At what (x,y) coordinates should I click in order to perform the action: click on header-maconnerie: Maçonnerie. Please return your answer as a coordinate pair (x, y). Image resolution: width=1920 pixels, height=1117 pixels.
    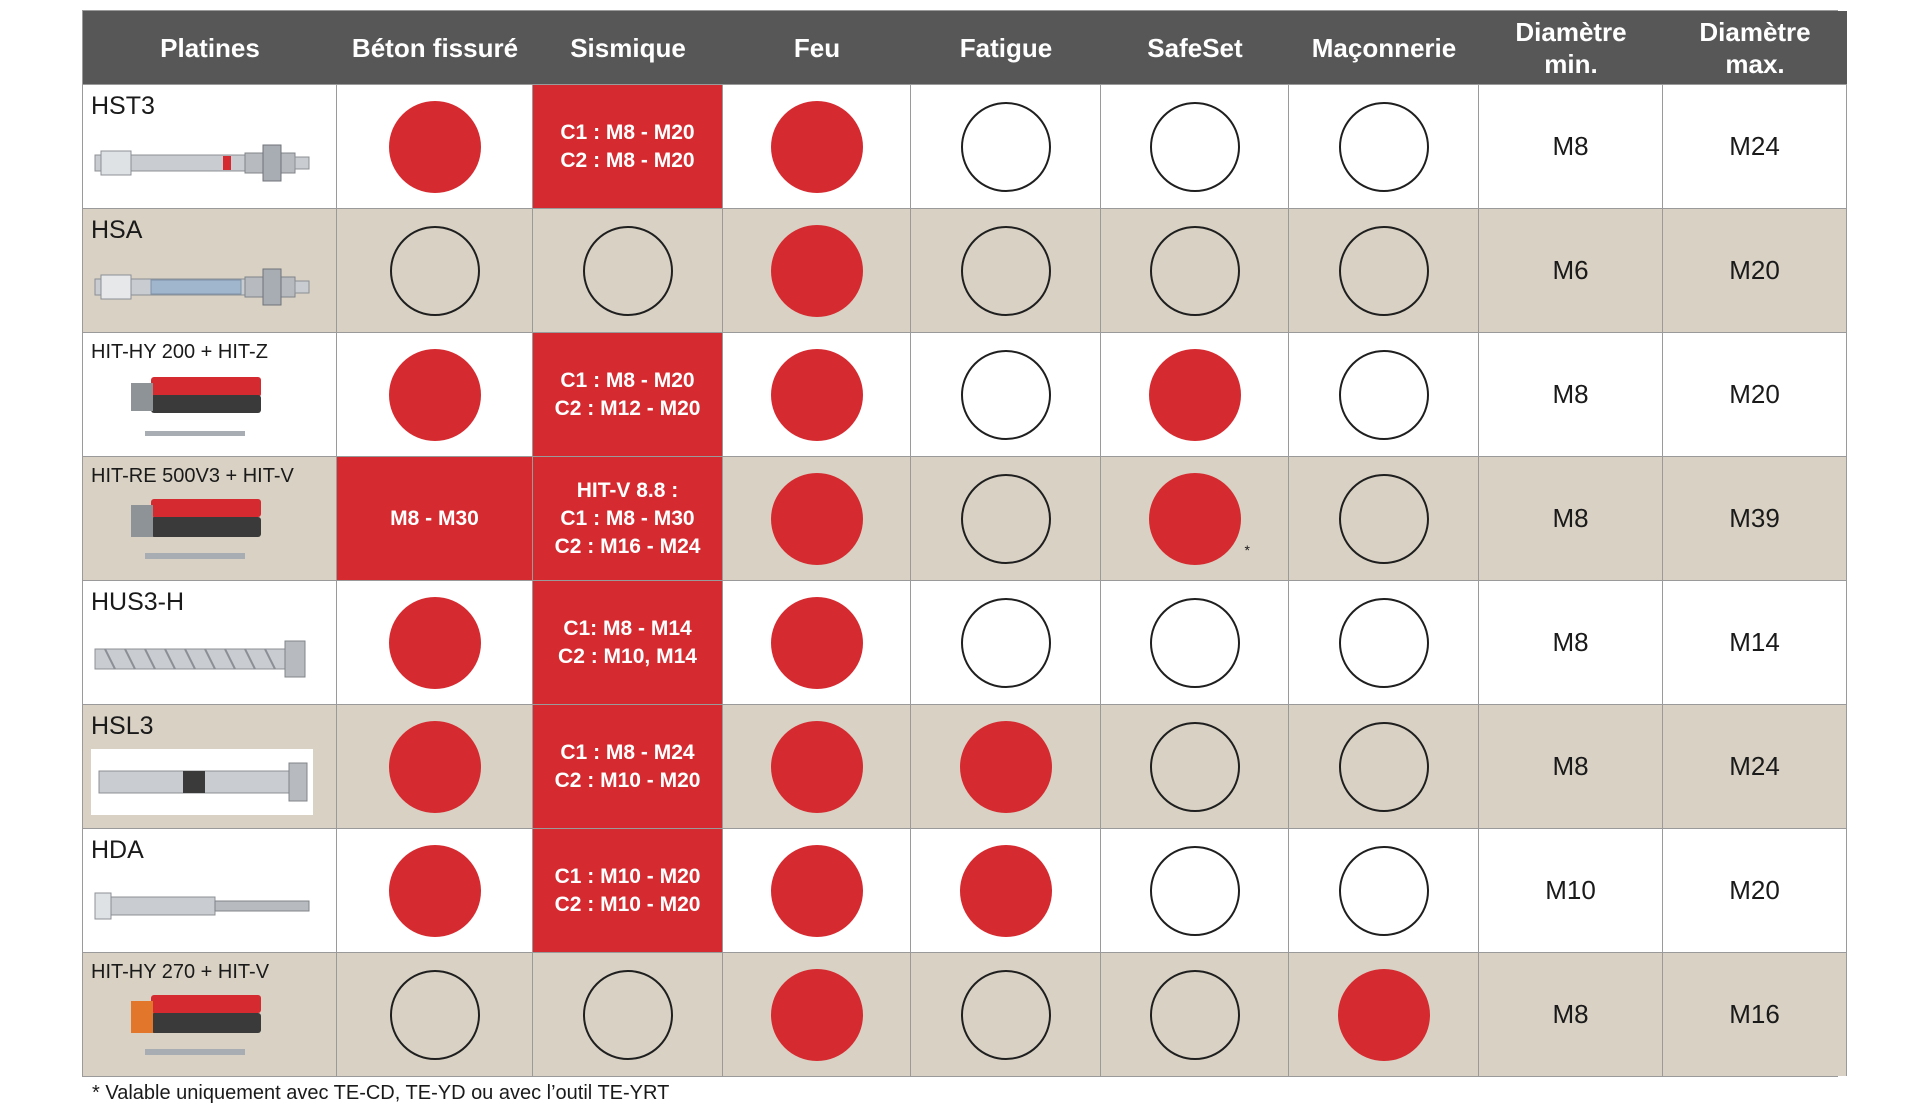
    Looking at the image, I should click on (1384, 47).